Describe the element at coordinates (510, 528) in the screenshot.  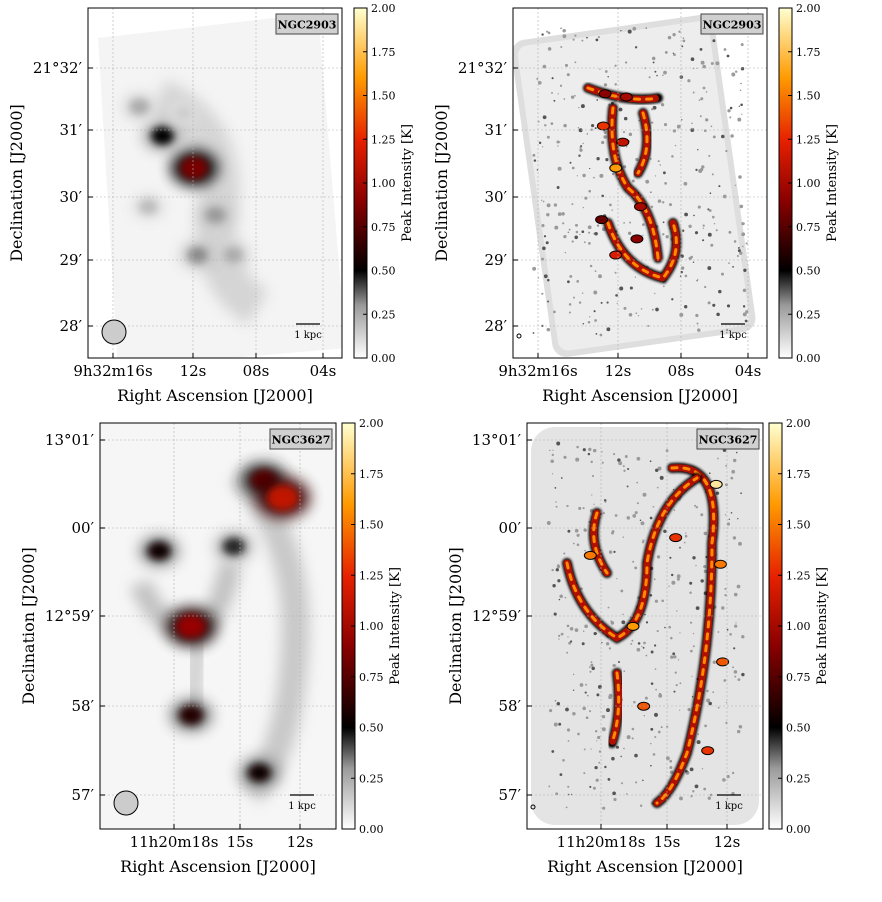
I see `y-tick-label: 00′` at that location.